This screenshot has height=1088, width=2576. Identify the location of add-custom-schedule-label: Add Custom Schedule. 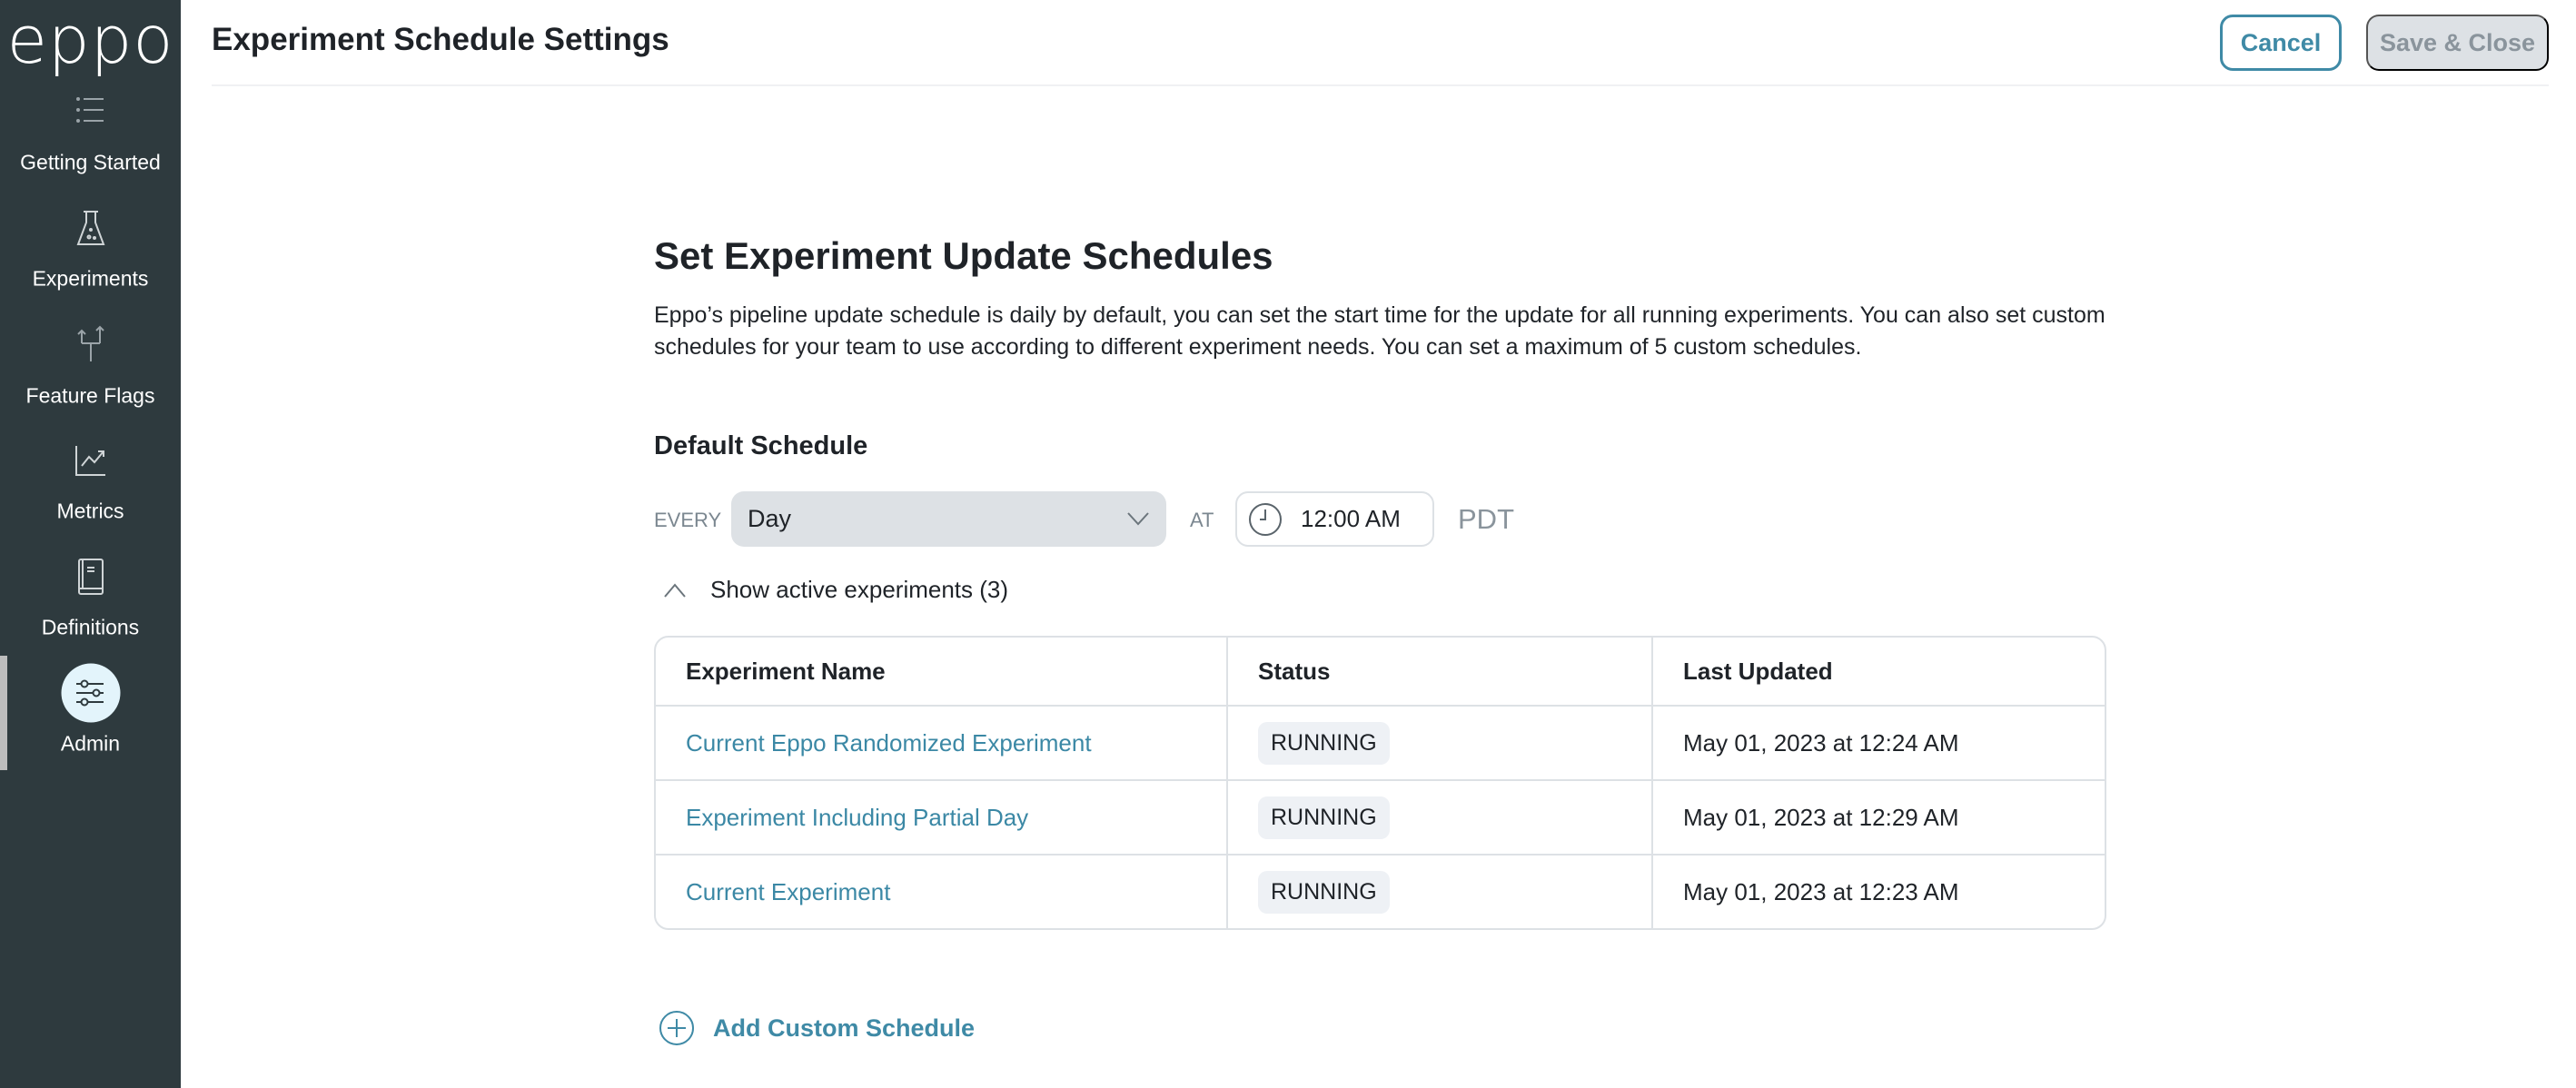
(844, 1028).